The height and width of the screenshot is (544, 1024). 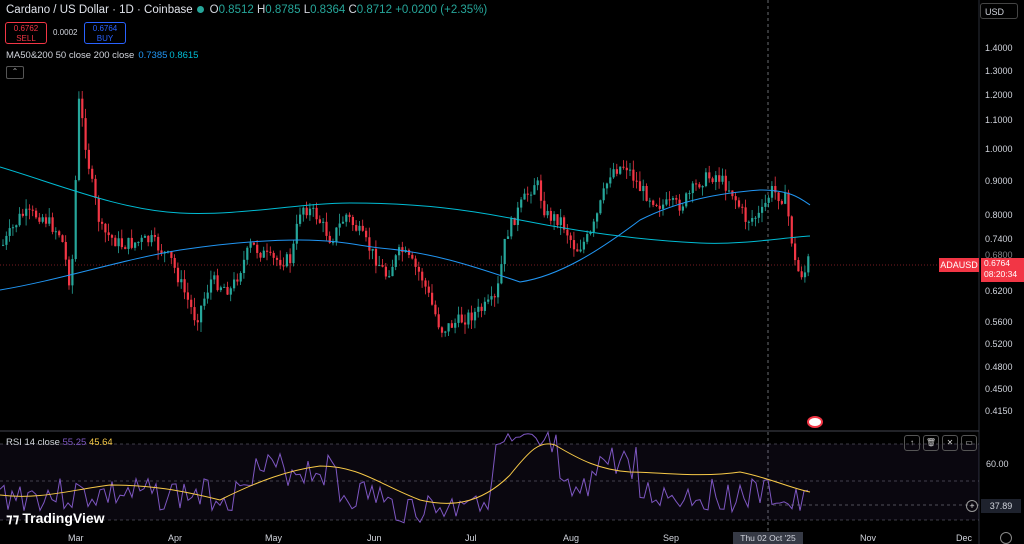 I want to click on price-tick: 0.9000, so click(x=999, y=181).